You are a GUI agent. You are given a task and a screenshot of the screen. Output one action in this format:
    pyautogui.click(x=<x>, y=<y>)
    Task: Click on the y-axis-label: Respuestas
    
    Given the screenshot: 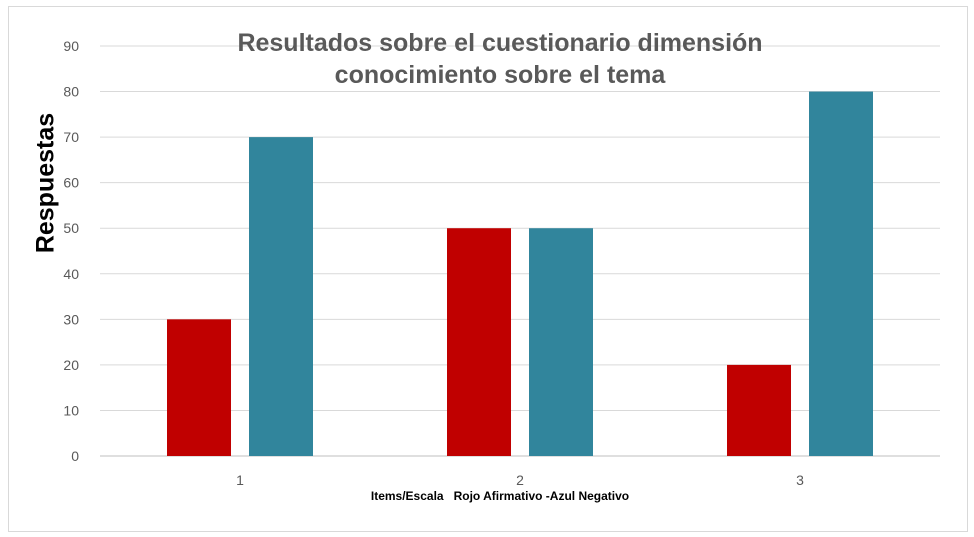 What is the action you would take?
    pyautogui.click(x=45, y=183)
    